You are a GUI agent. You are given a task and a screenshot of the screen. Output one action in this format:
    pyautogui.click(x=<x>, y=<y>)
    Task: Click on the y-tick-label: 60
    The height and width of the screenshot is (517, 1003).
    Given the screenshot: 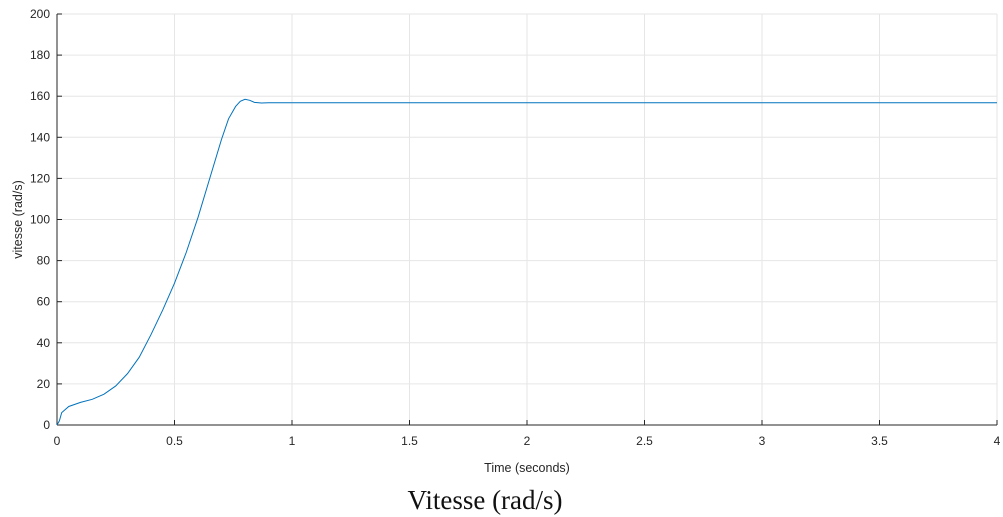 What is the action you would take?
    pyautogui.click(x=44, y=302)
    